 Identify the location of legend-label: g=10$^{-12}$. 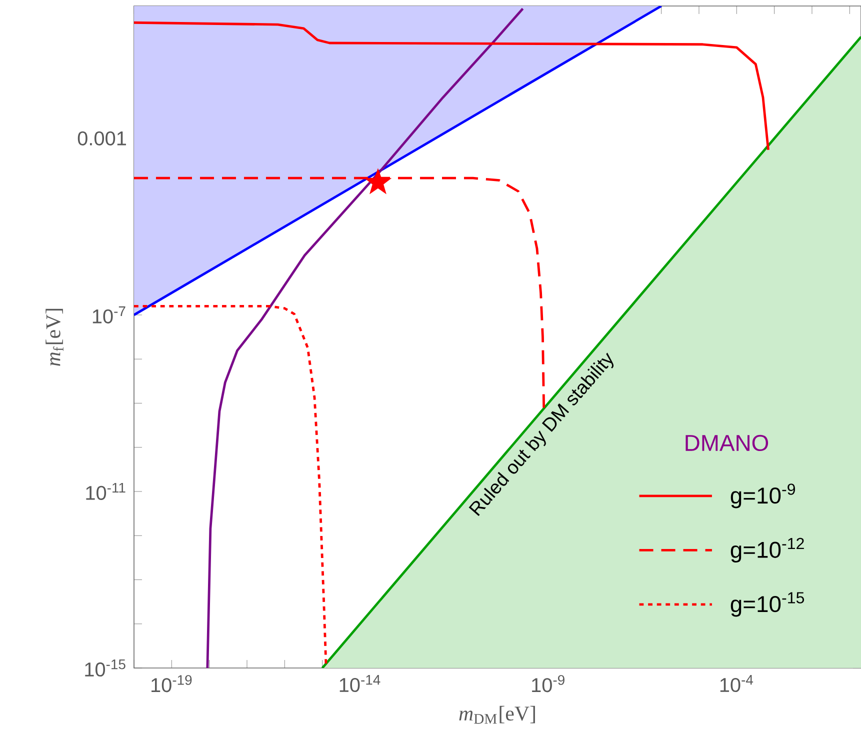
(767, 550).